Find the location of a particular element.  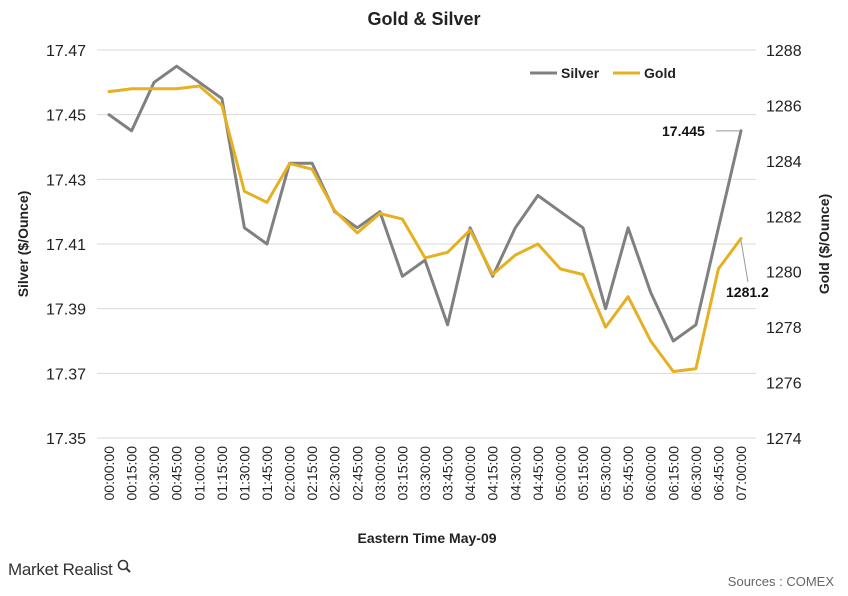

x-tick-label: 01:15:00 is located at coordinates (222, 473).